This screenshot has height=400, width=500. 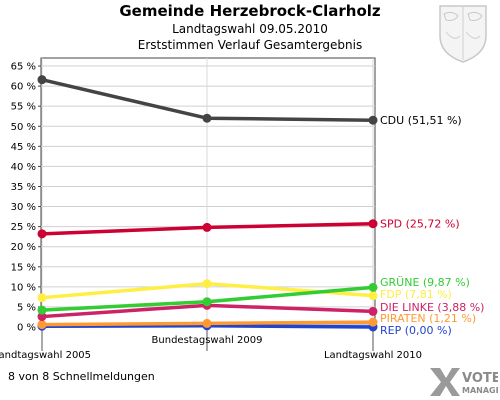 What do you see at coordinates (45, 355) in the screenshot?
I see `x-category-label: Landtagswahl 2005` at bounding box center [45, 355].